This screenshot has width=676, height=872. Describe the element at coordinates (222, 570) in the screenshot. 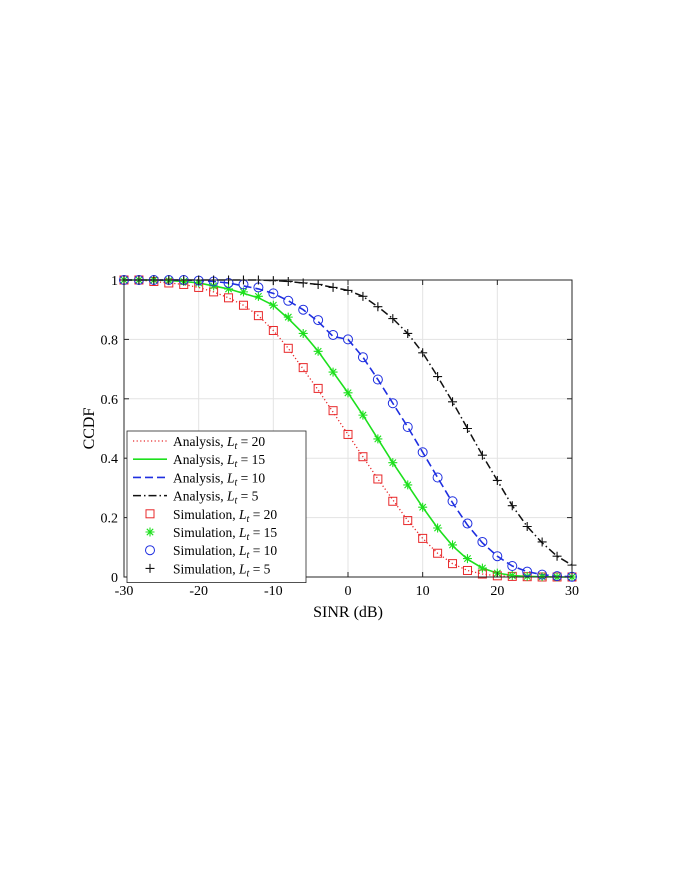

I see `legend-label: Simulation, Lt = 5` at that location.